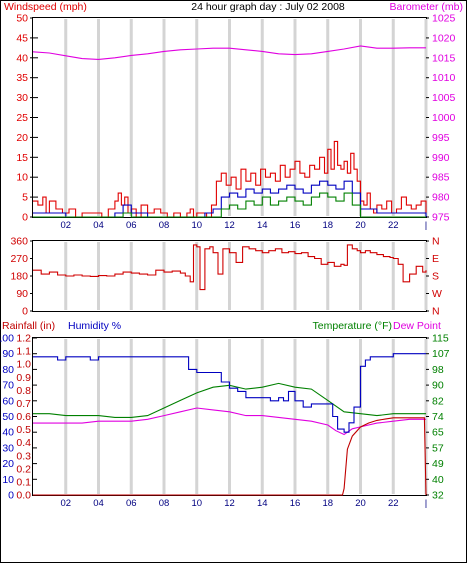 Image resolution: width=467 pixels, height=563 pixels. I want to click on rainfall-tick-label: 0.1, so click(23, 482).